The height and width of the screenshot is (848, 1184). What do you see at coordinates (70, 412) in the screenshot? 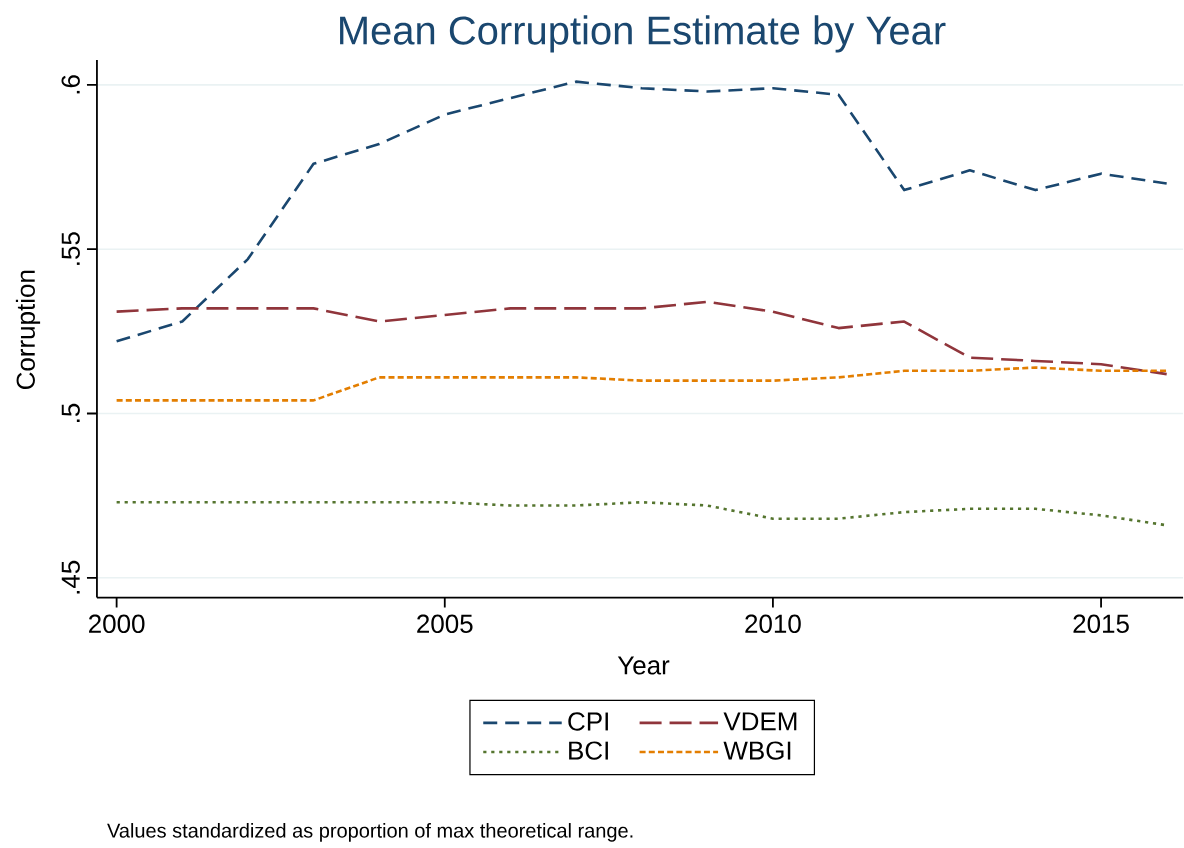
I see `y-tick-label: .5` at bounding box center [70, 412].